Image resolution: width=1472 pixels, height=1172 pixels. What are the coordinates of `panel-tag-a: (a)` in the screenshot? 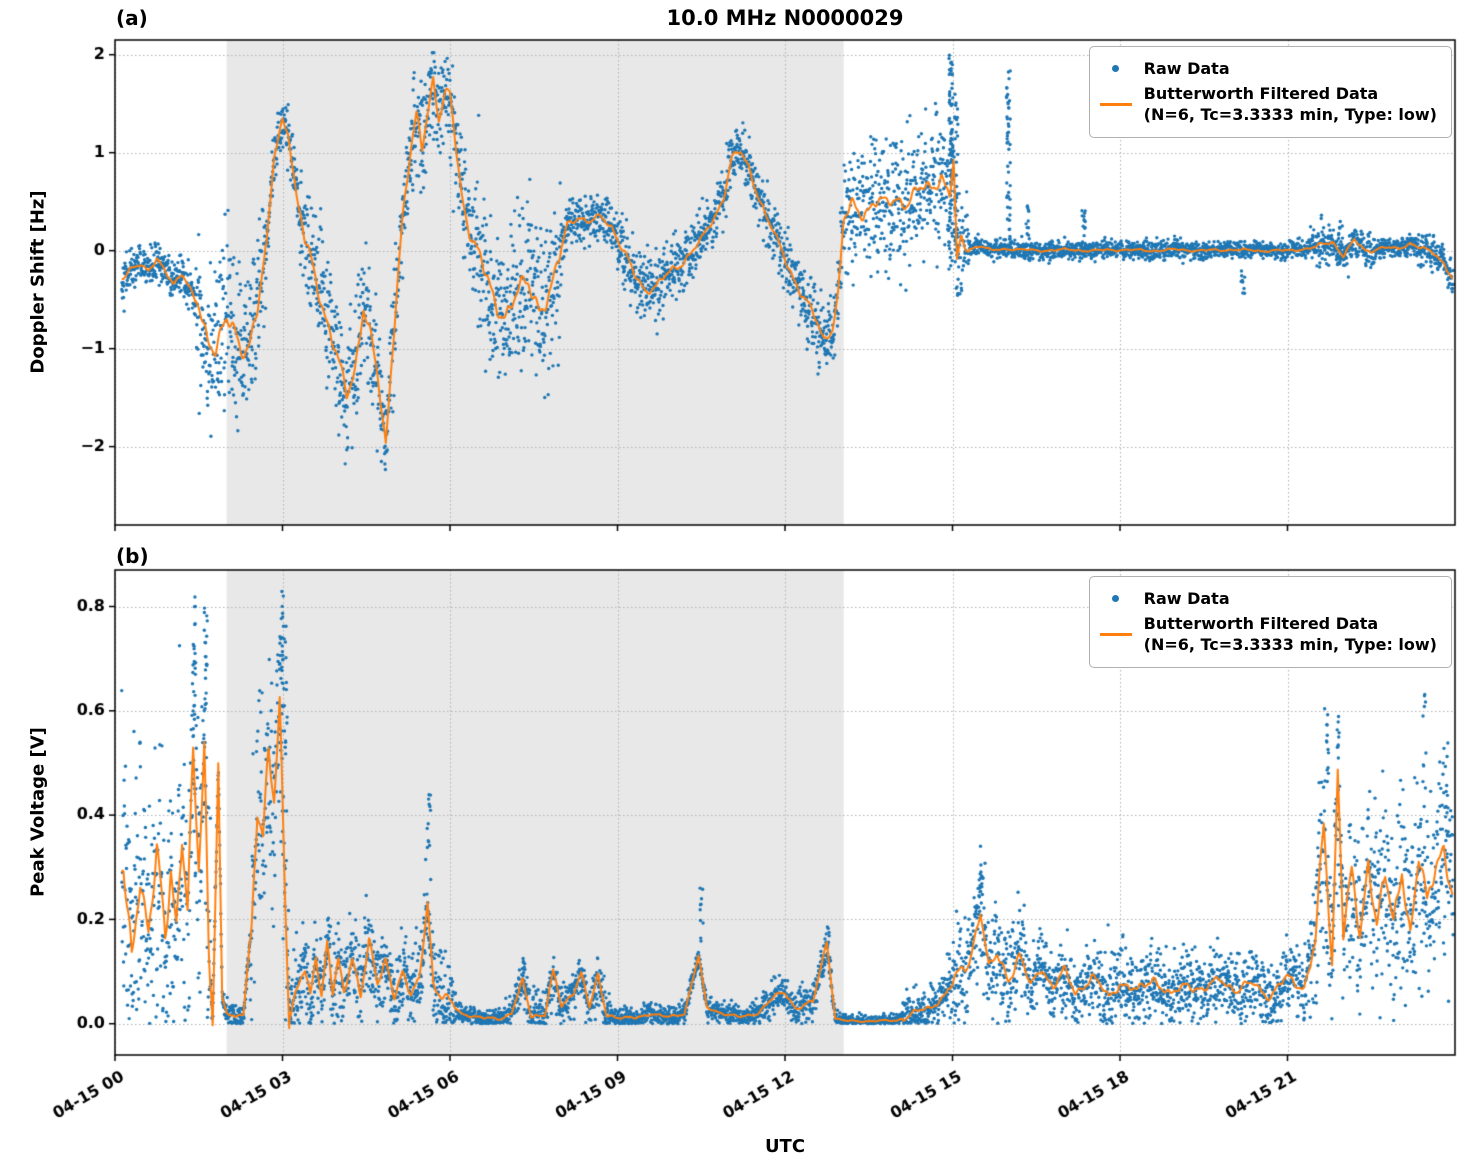 It's located at (132, 18).